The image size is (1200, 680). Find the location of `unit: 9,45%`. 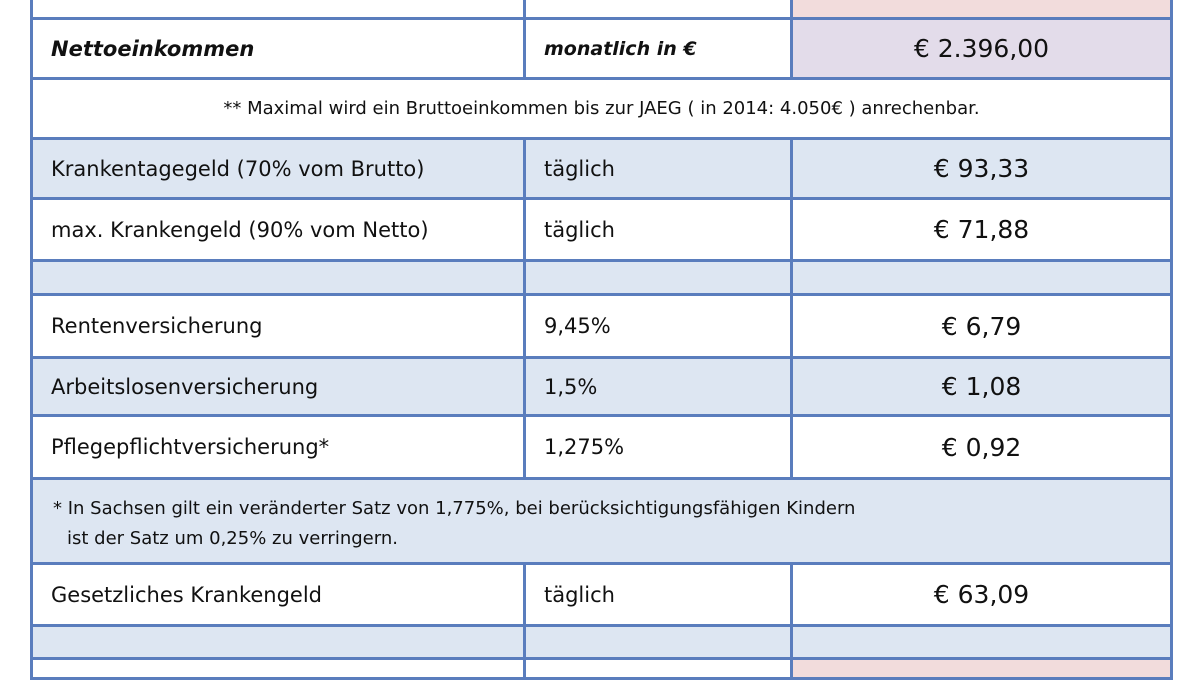

unit: 9,45% is located at coordinates (658, 326).